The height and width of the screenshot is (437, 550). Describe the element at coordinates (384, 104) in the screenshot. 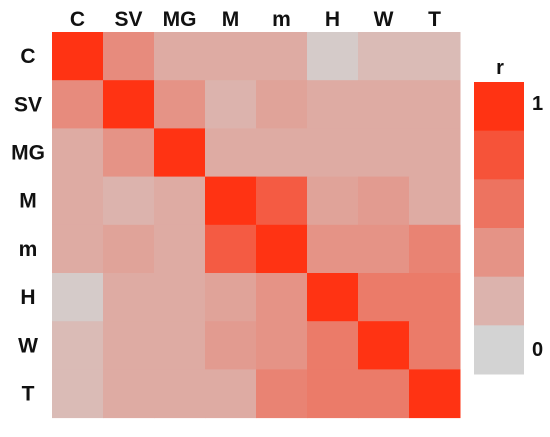

I see `heatmap-cell-SV-W` at that location.